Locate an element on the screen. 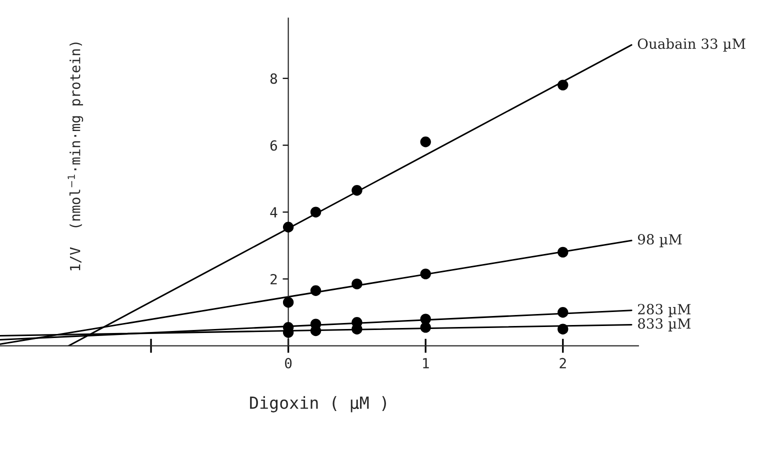 Image resolution: width=760 pixels, height=455 pixels. x-tick-label: 1 is located at coordinates (426, 363).